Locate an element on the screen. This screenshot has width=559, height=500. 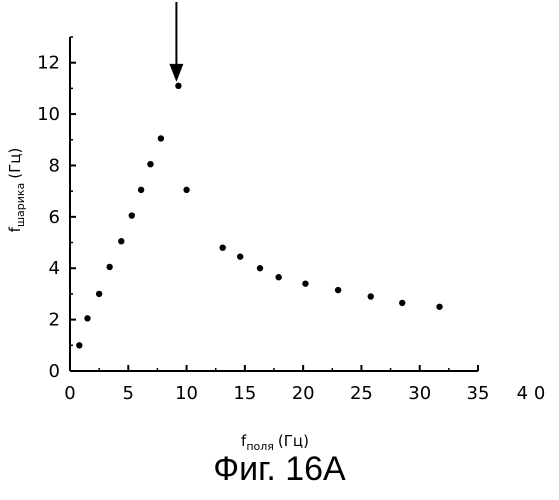
x-axis-title-unit: (Гц) is located at coordinates (293, 441).